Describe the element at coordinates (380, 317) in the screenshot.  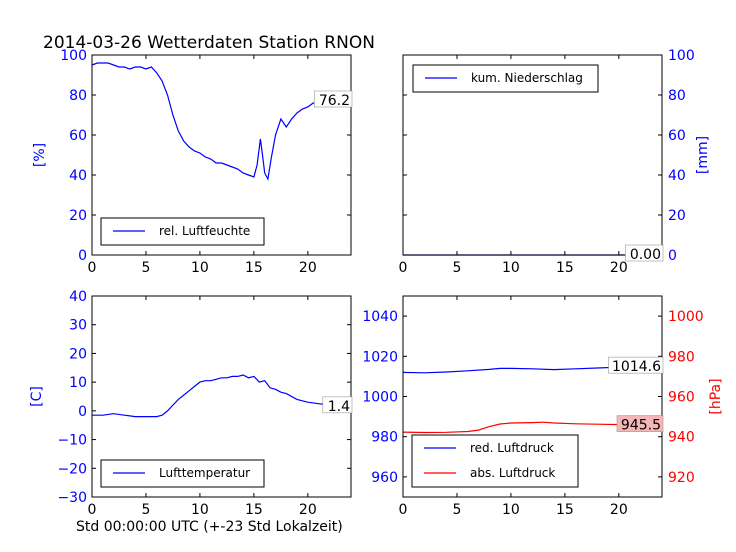
I see `y-tick-label: 1040` at that location.